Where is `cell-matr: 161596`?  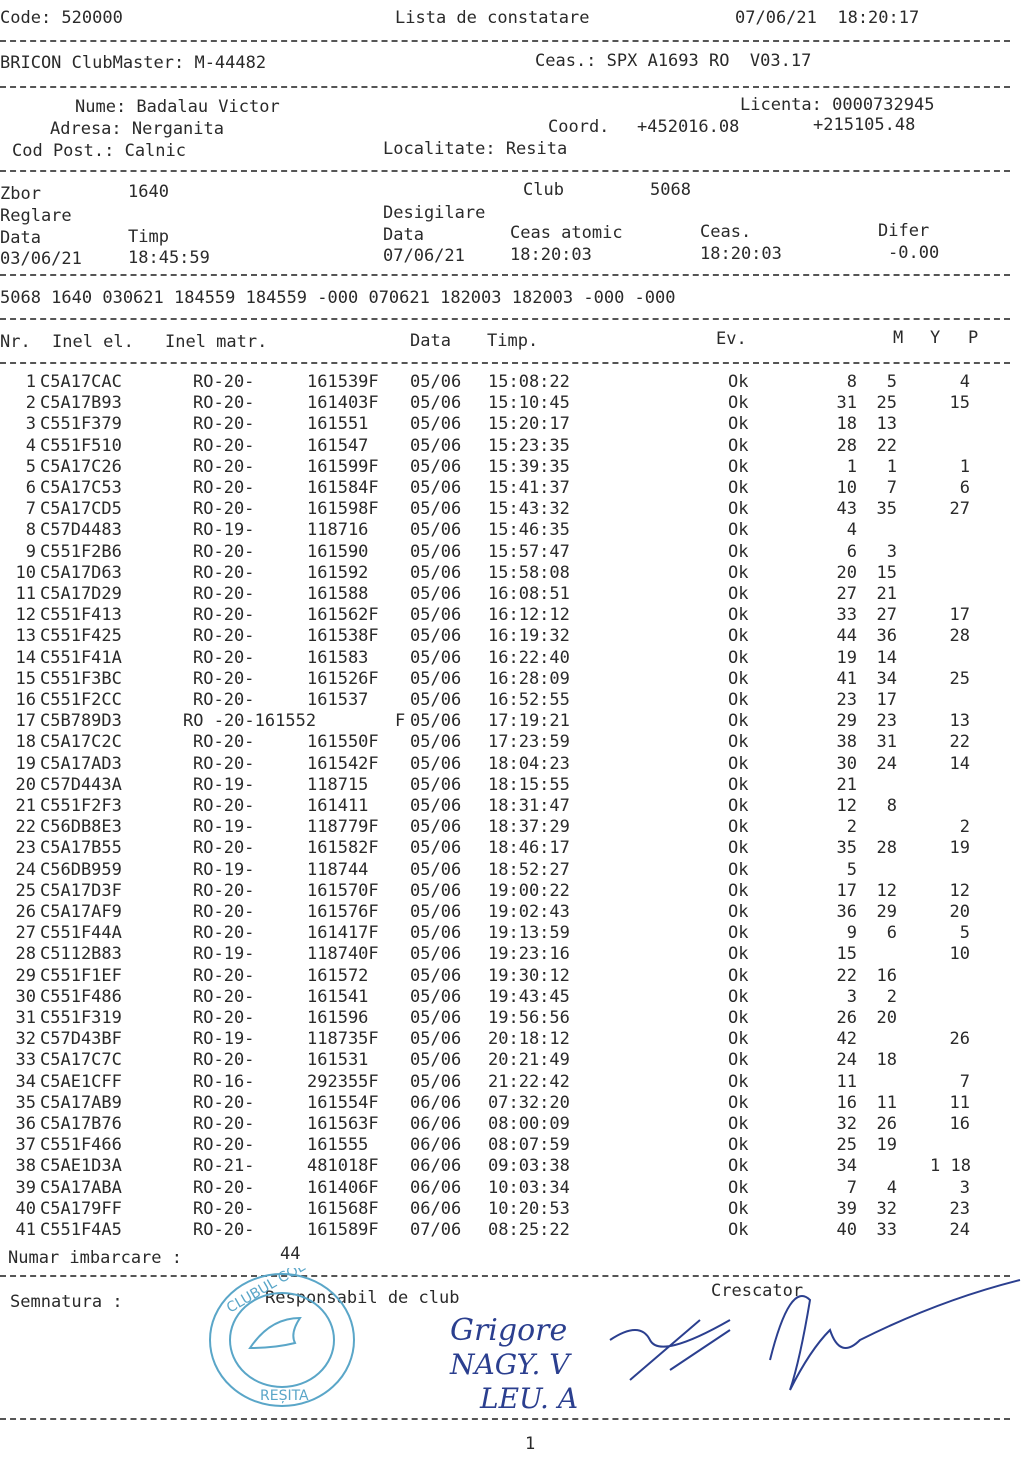 cell-matr: 161596 is located at coordinates (338, 1018).